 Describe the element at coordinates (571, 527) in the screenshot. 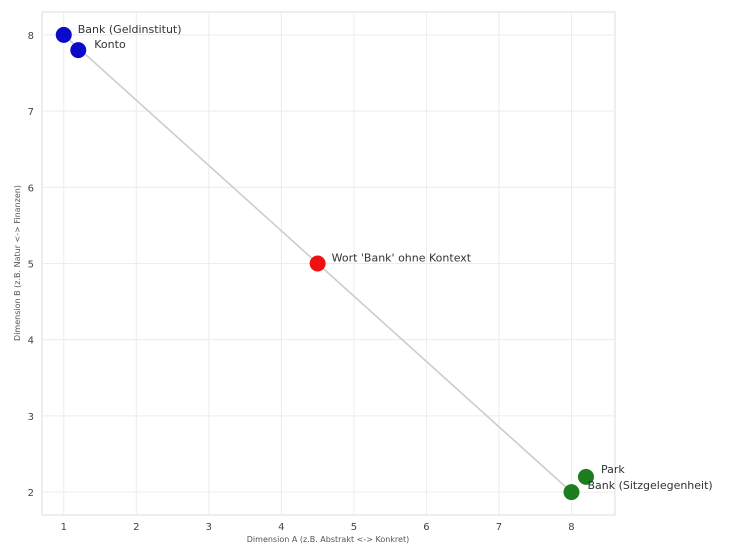

I see `x-tick-label: 8` at that location.